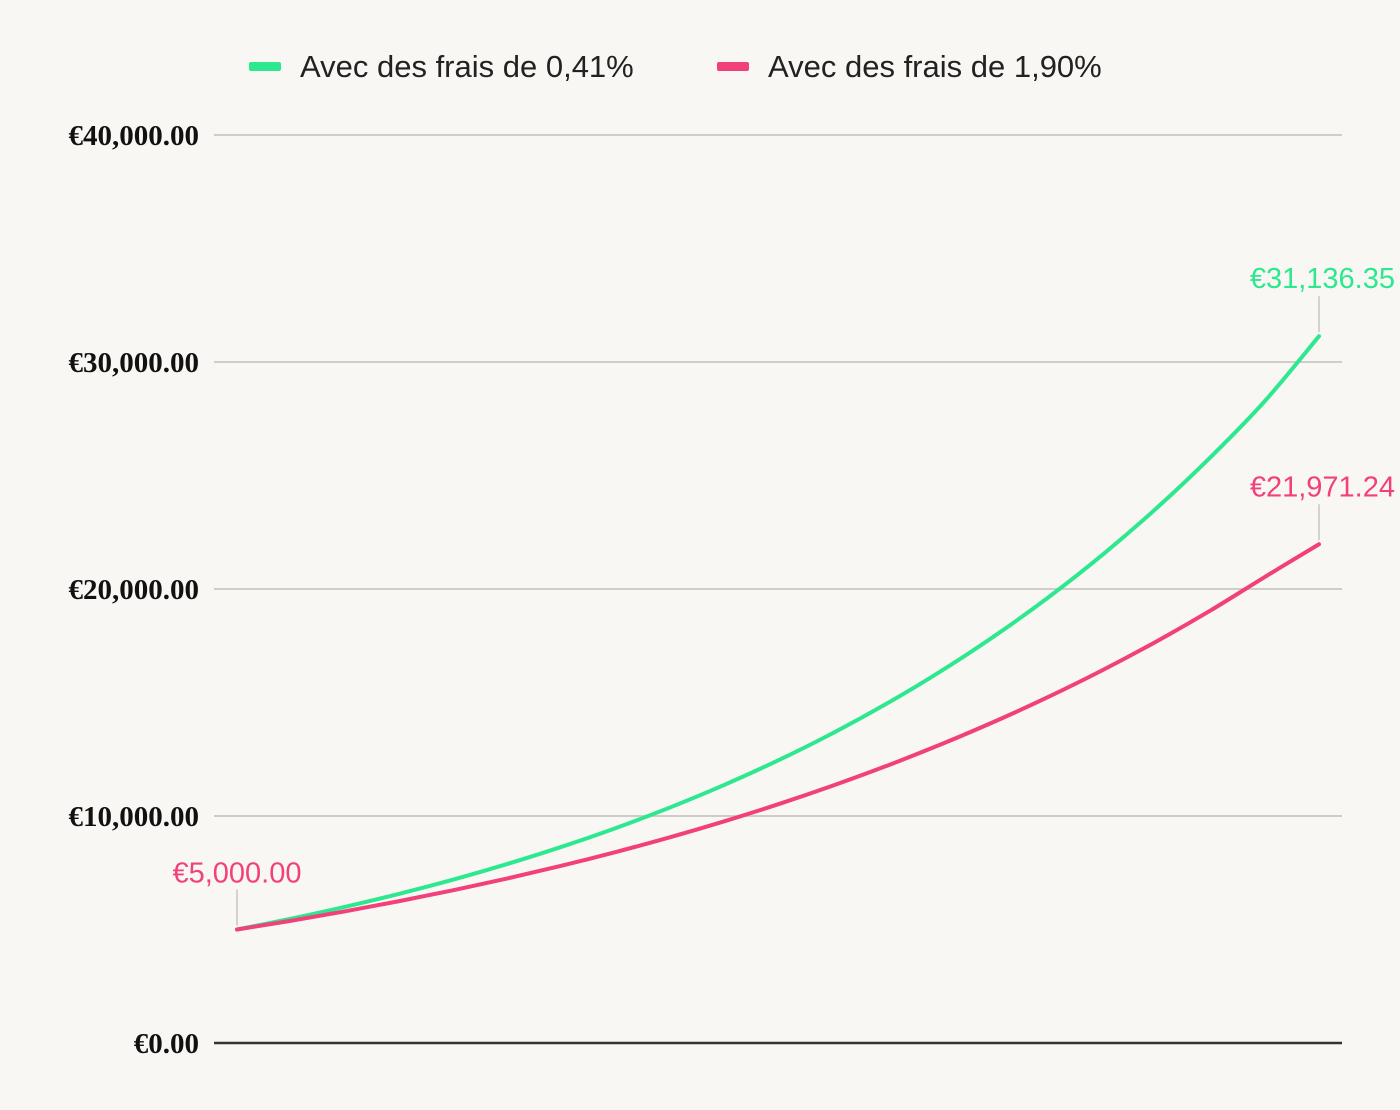 The width and height of the screenshot is (1400, 1110). I want to click on legend-label-series-2: Avec des frais de 1,90%, so click(935, 66).